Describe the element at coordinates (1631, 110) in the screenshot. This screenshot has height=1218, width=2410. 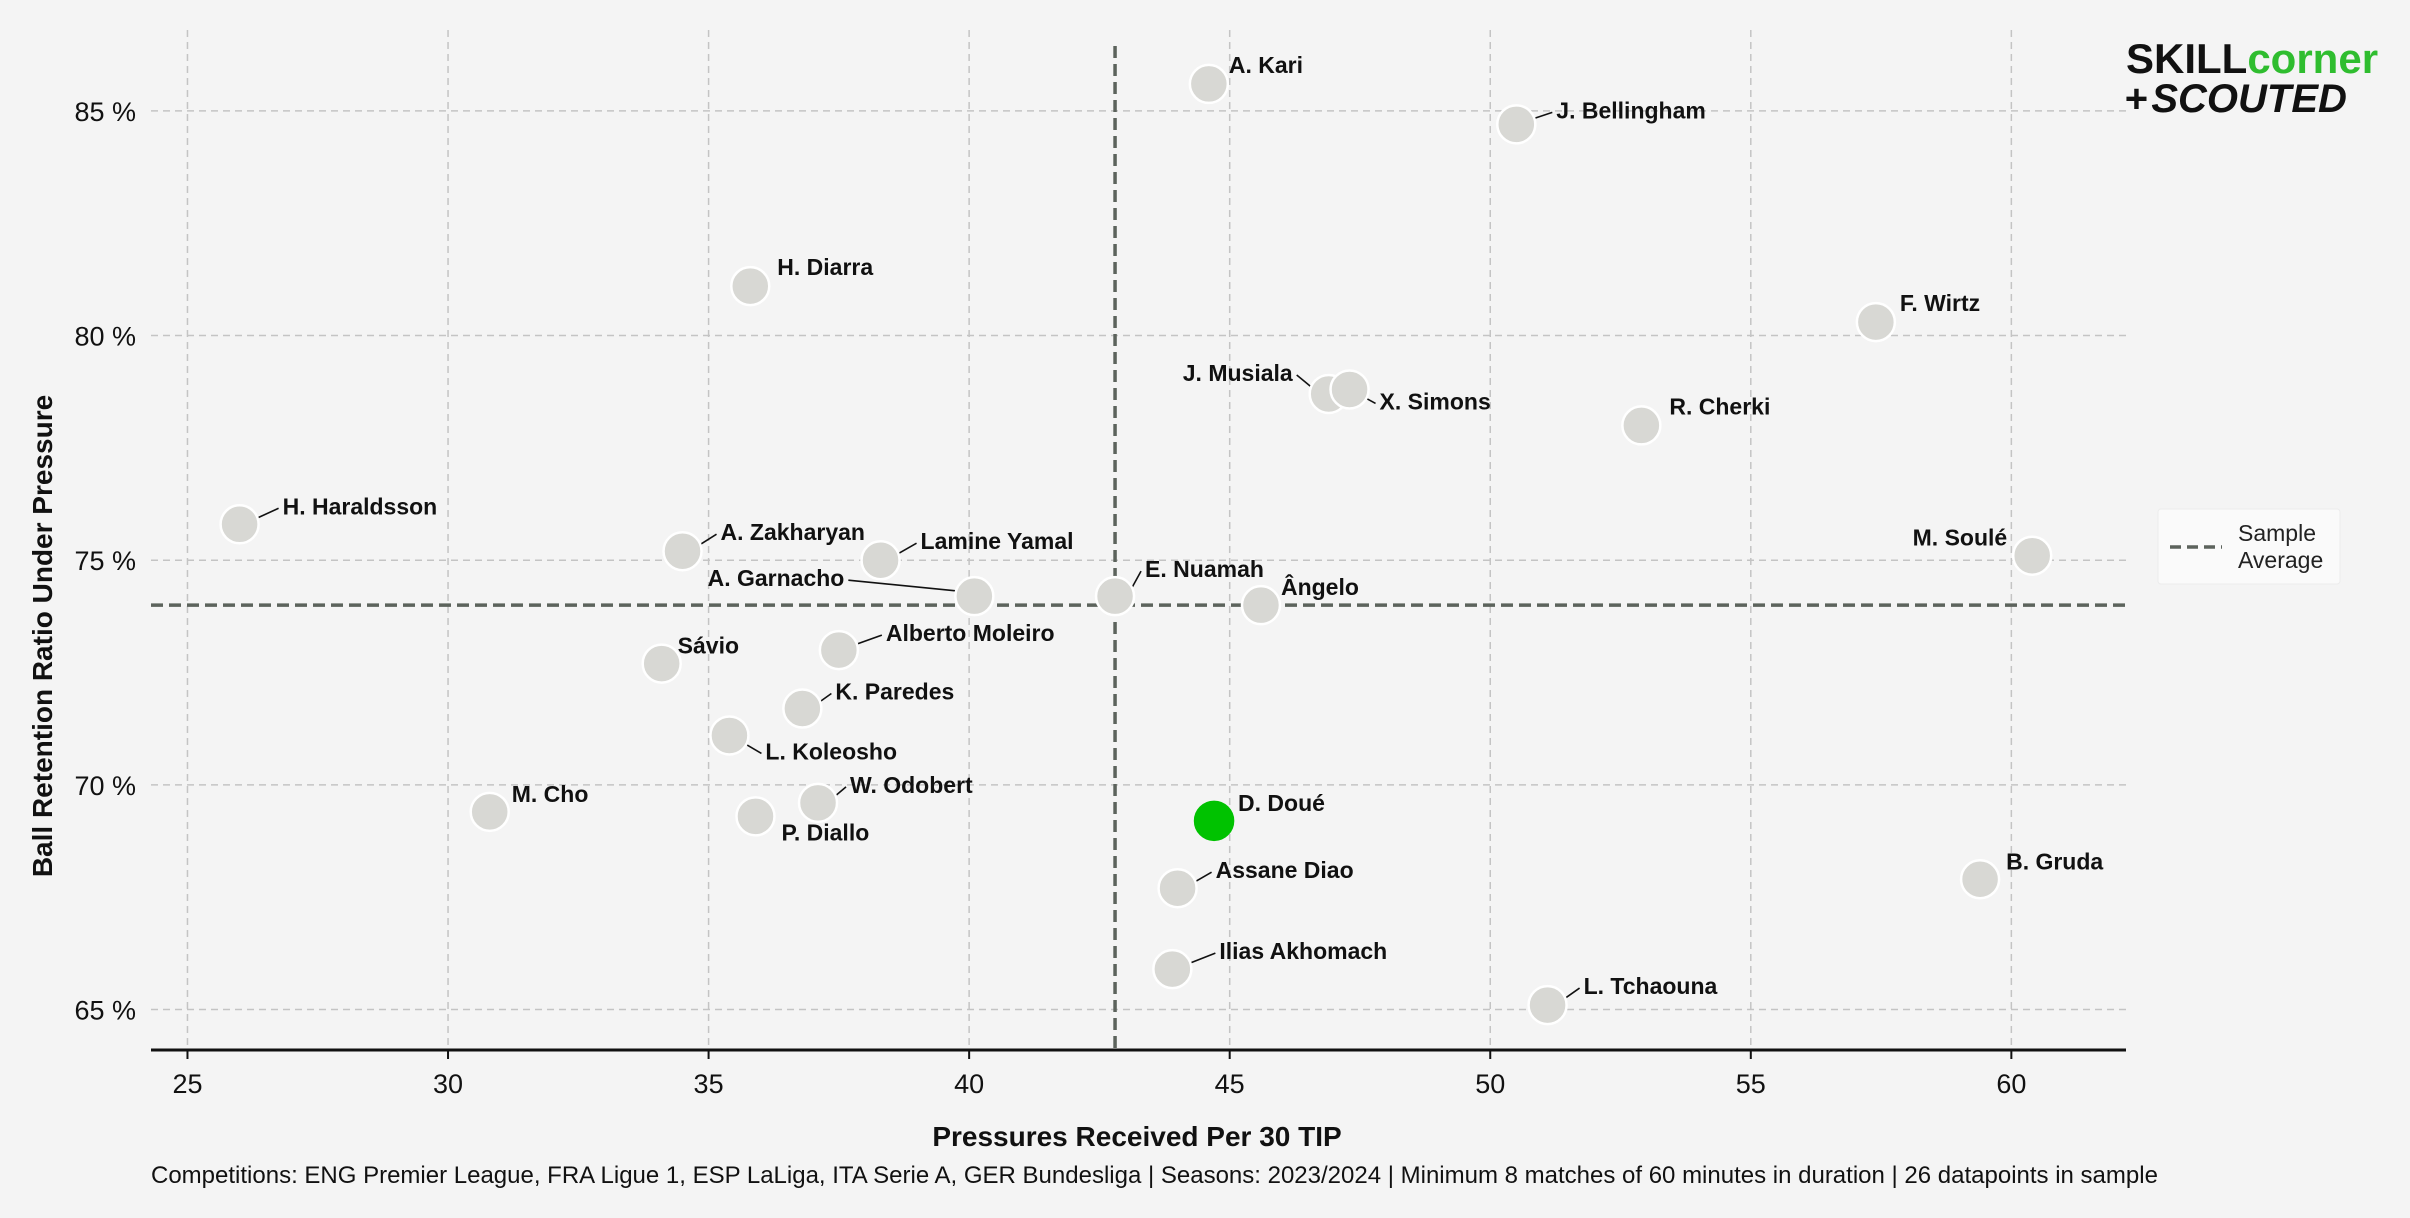
I see `point-label: J. Bellingham` at that location.